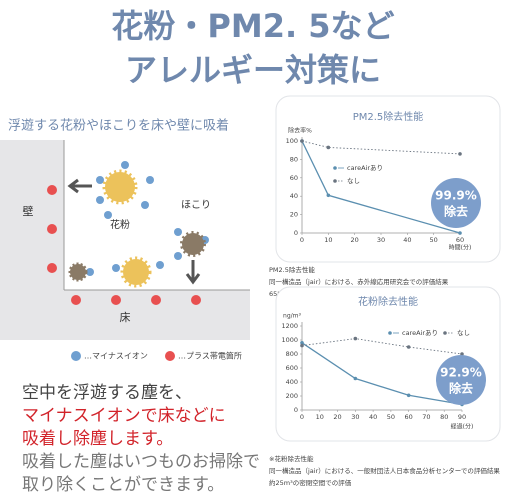 This screenshot has width=506, height=503. I want to click on y-tick-label: 400, so click(292, 382).